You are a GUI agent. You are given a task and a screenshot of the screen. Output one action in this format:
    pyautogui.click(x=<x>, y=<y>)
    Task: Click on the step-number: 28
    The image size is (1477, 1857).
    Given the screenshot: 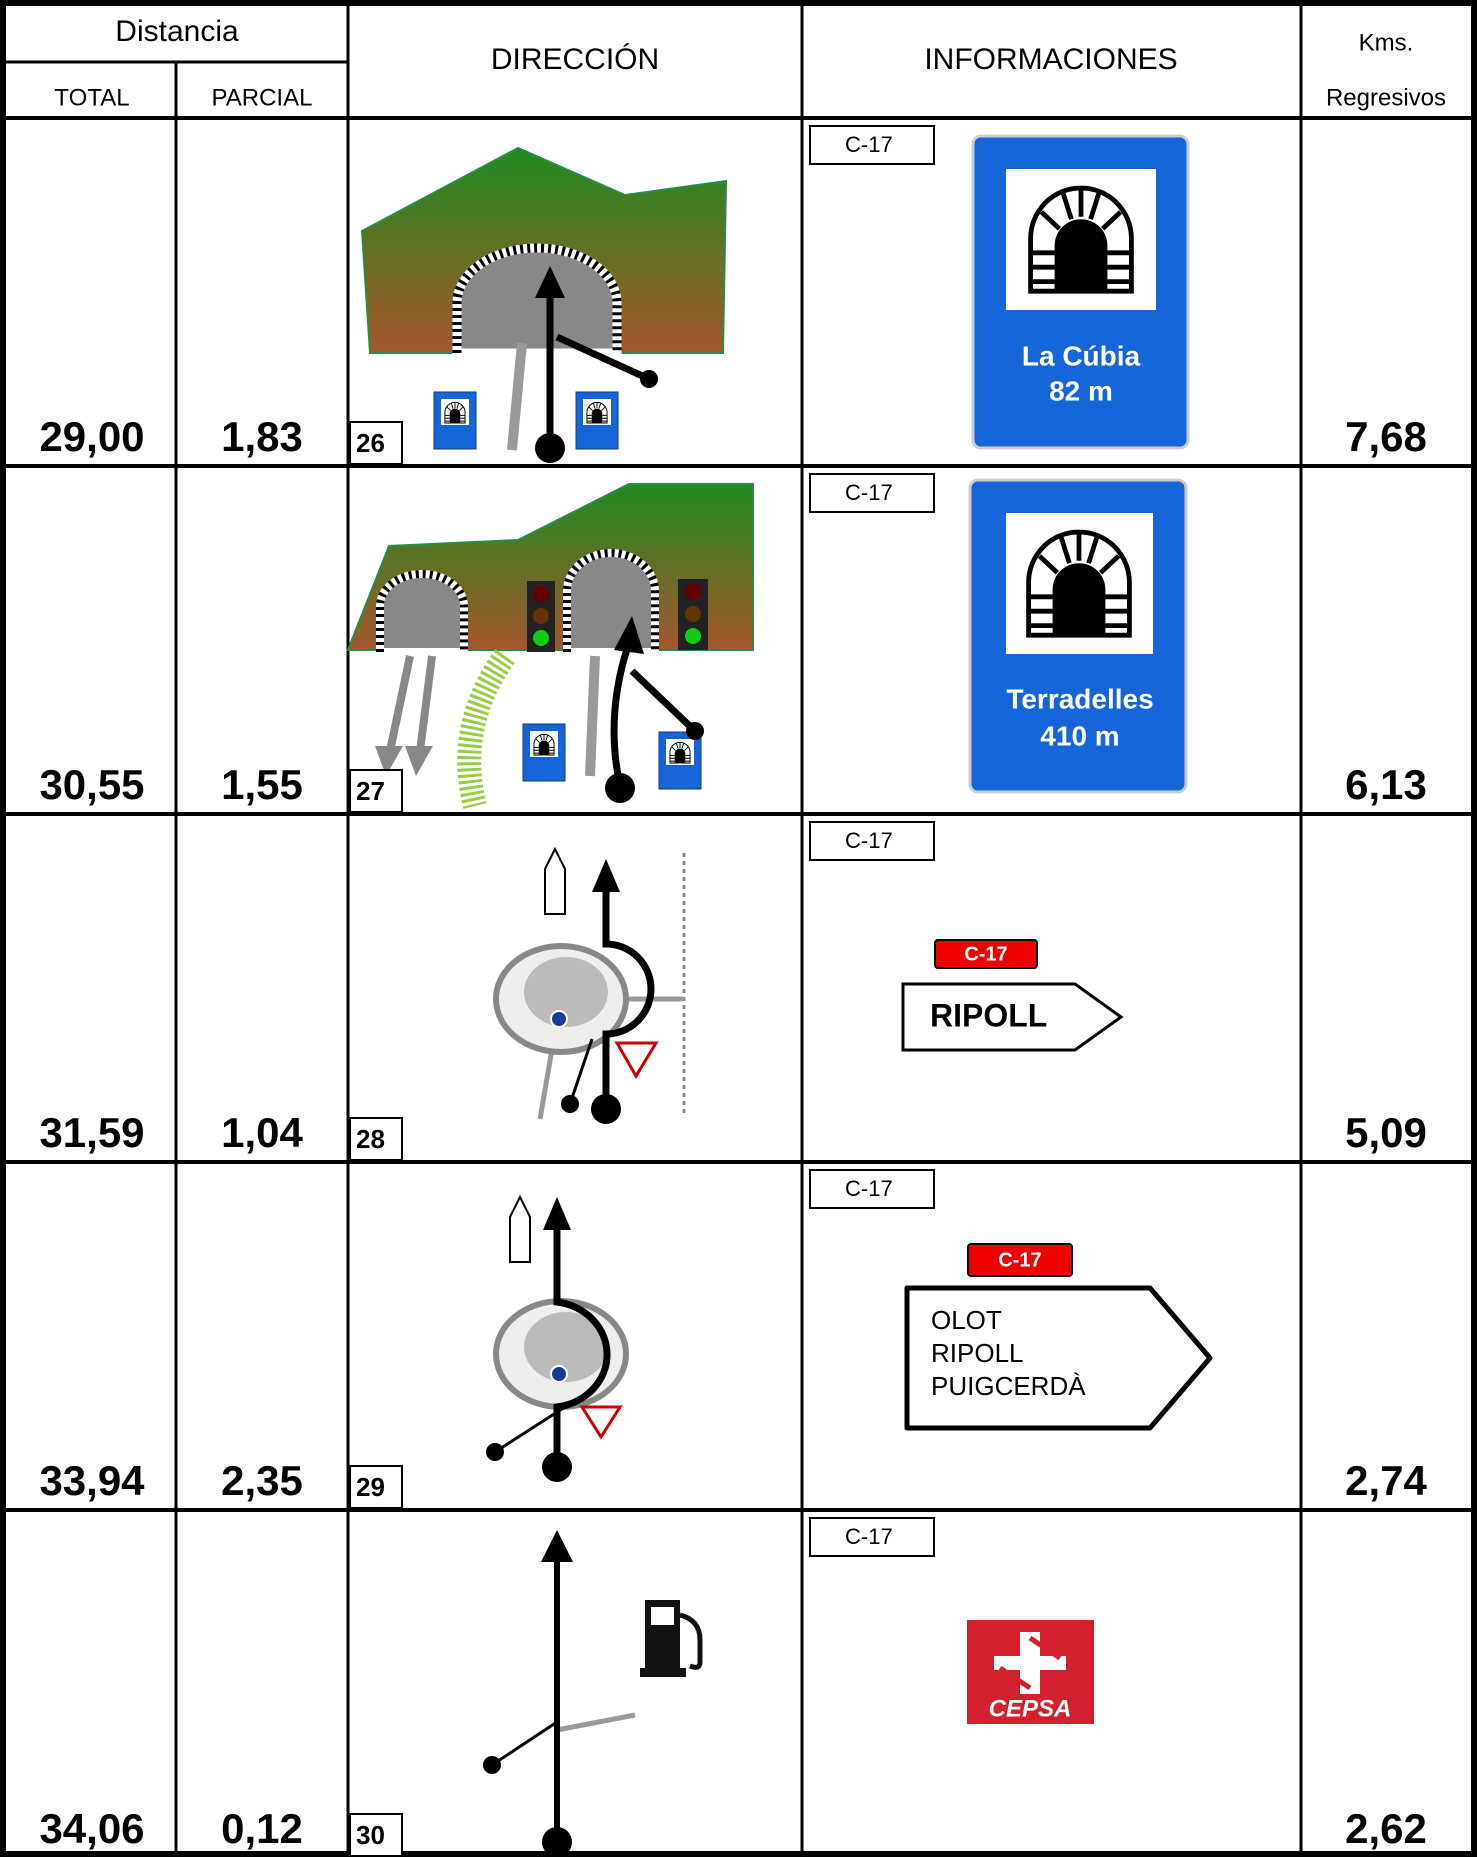 What is the action you would take?
    pyautogui.click(x=370, y=1139)
    